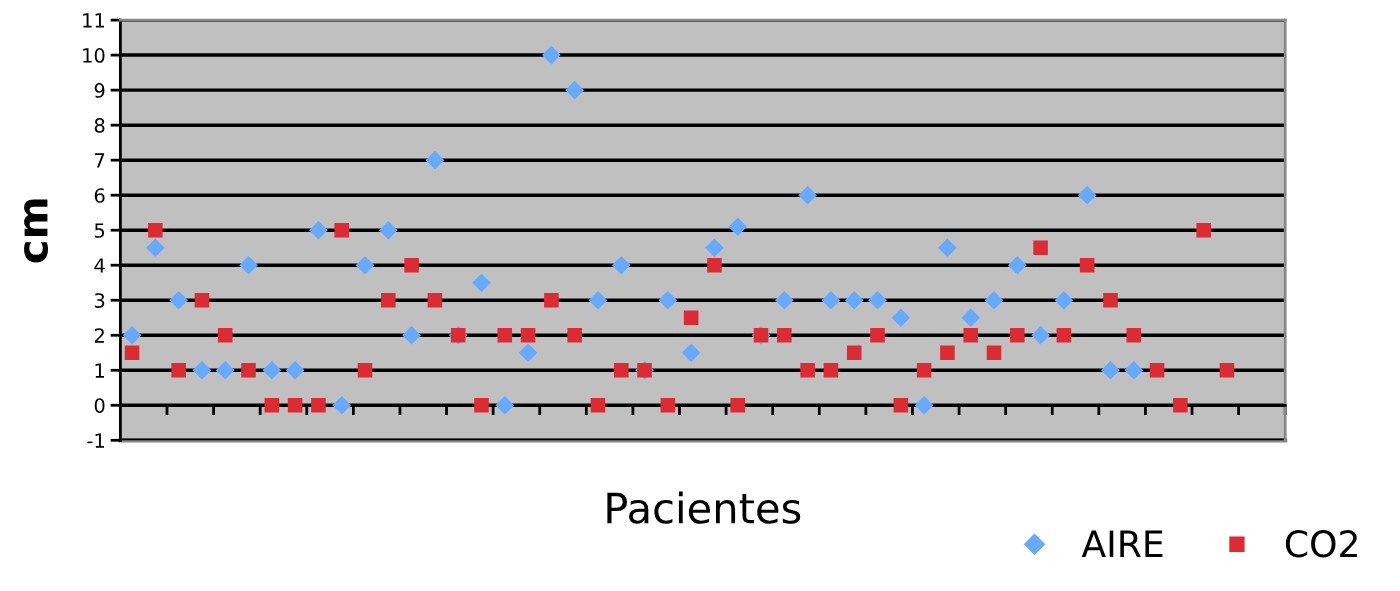  What do you see at coordinates (94, 55) in the screenshot?
I see `y-tick-label: 10` at bounding box center [94, 55].